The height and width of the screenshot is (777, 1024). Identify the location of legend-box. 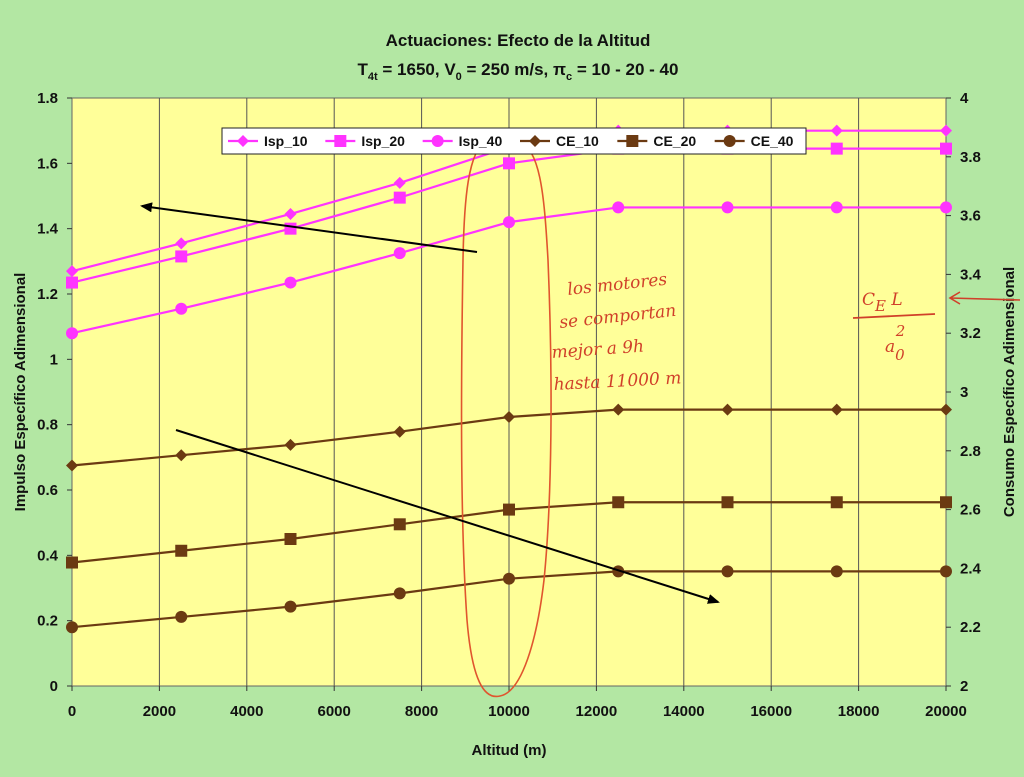
(514, 141).